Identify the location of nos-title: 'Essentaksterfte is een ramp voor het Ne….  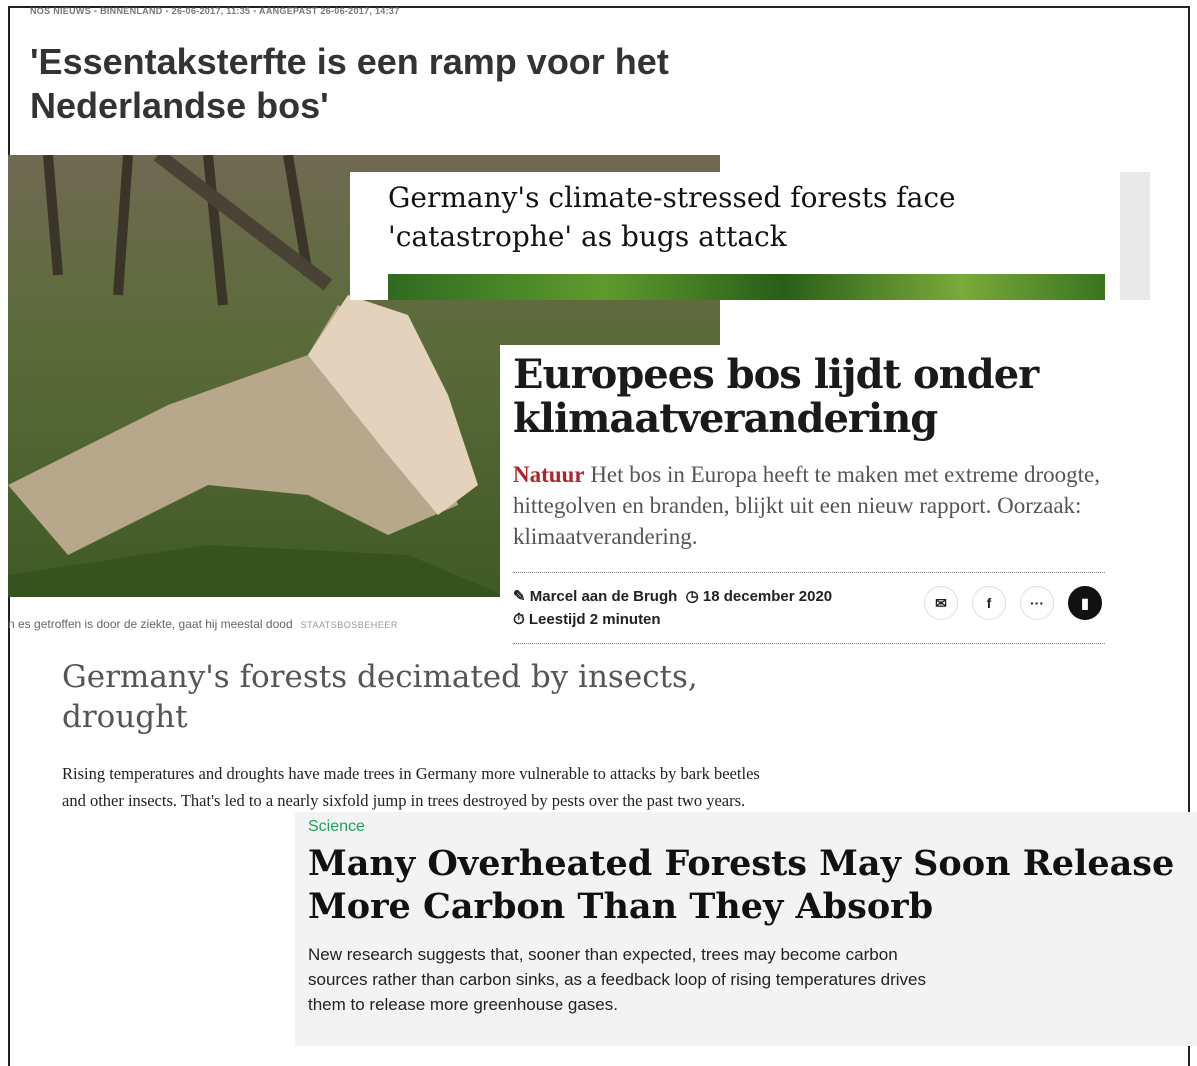
(349, 83).